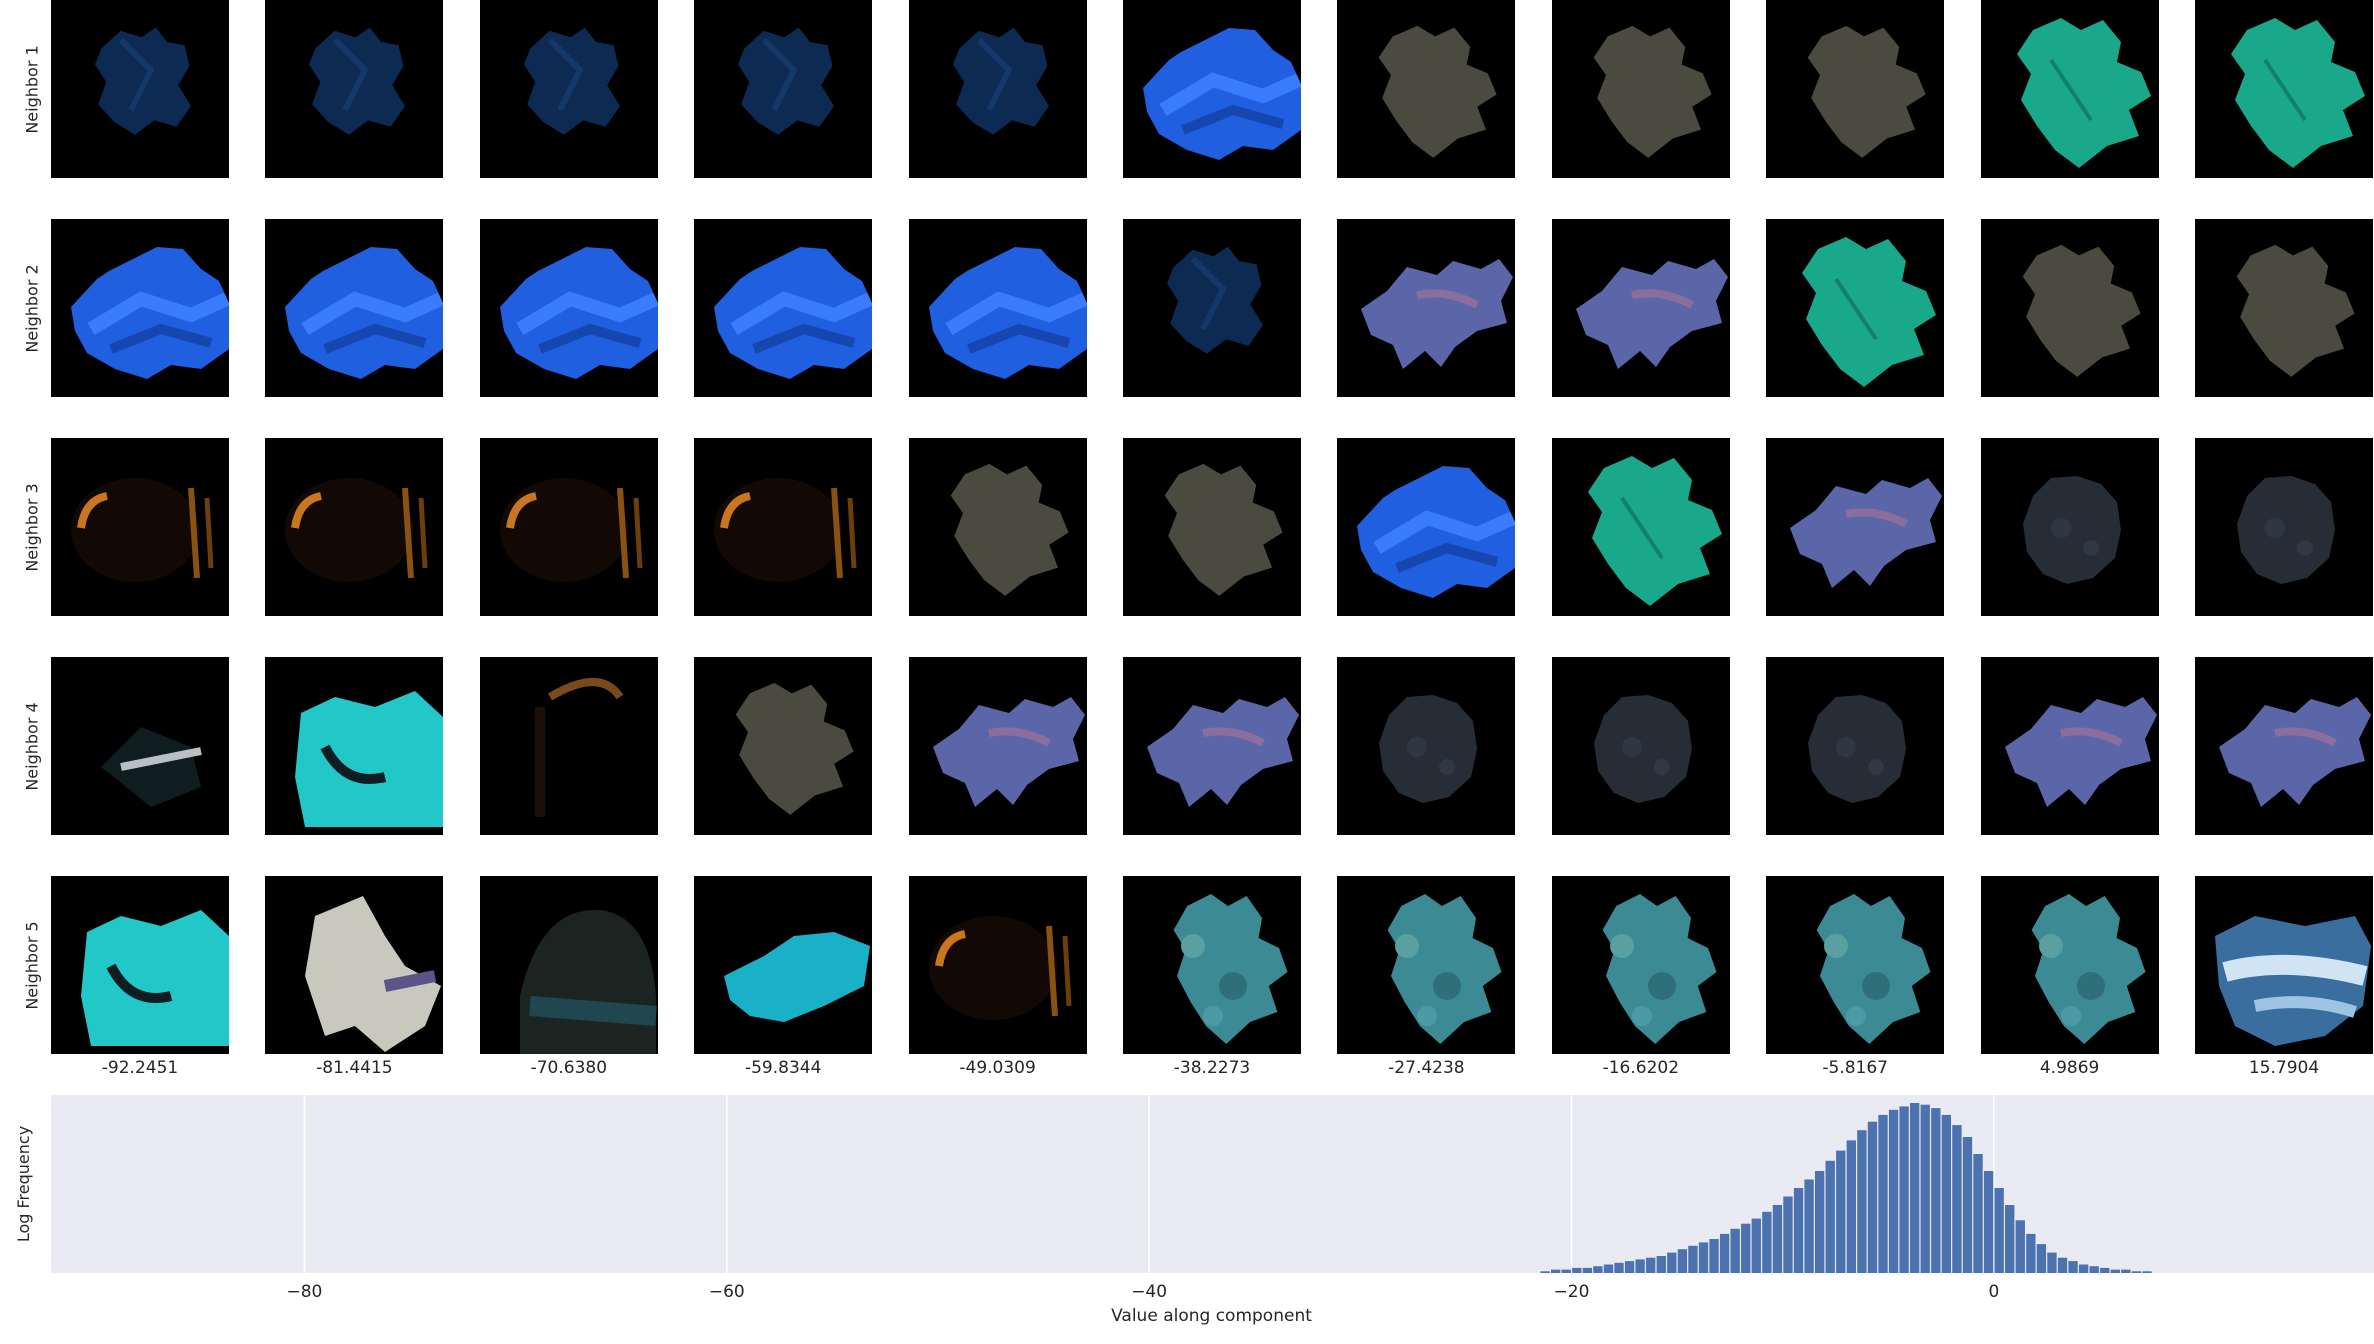 Image resolution: width=2374 pixels, height=1344 pixels. Describe the element at coordinates (1993, 1292) in the screenshot. I see `x-tick-label: 0` at that location.